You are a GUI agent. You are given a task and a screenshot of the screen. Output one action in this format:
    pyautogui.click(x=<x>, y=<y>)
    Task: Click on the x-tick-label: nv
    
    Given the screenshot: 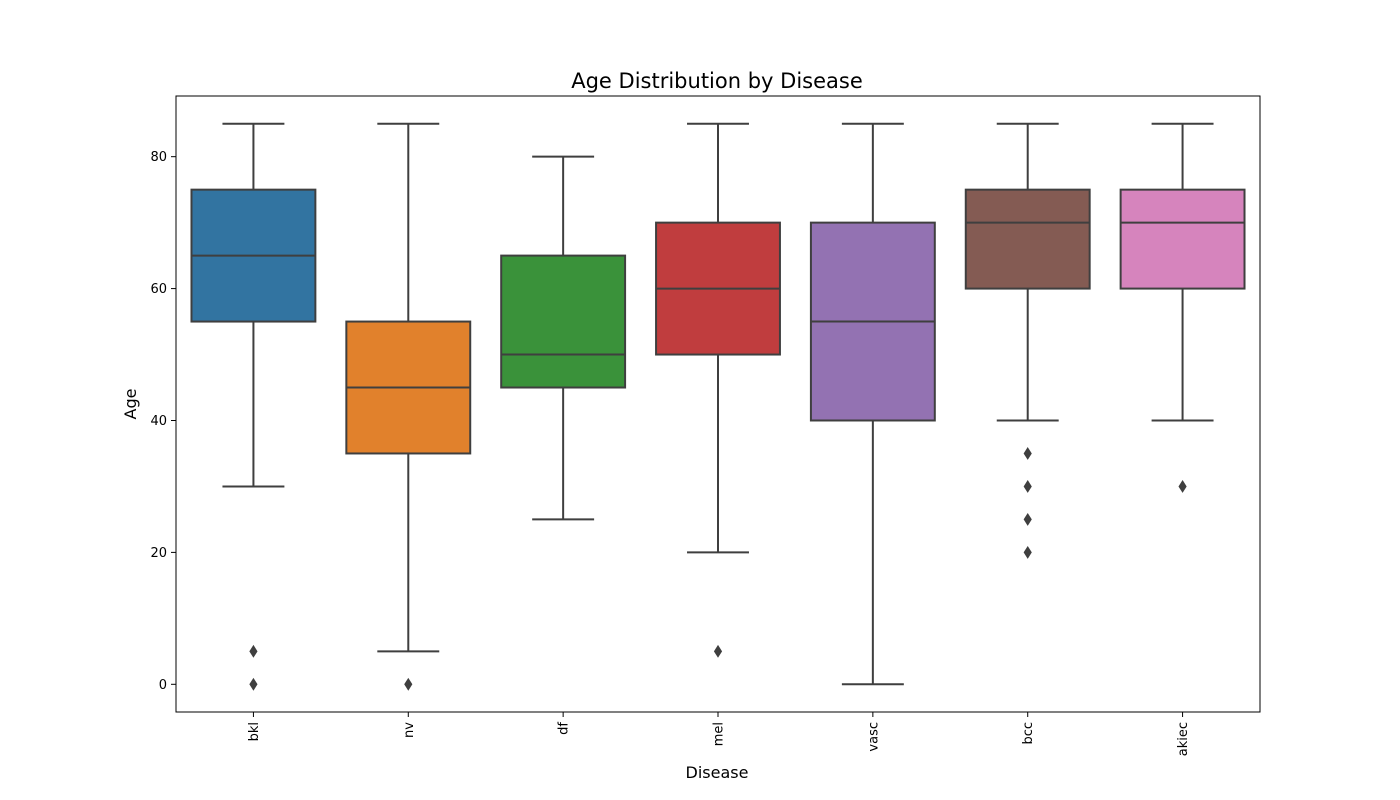 What is the action you would take?
    pyautogui.click(x=409, y=730)
    